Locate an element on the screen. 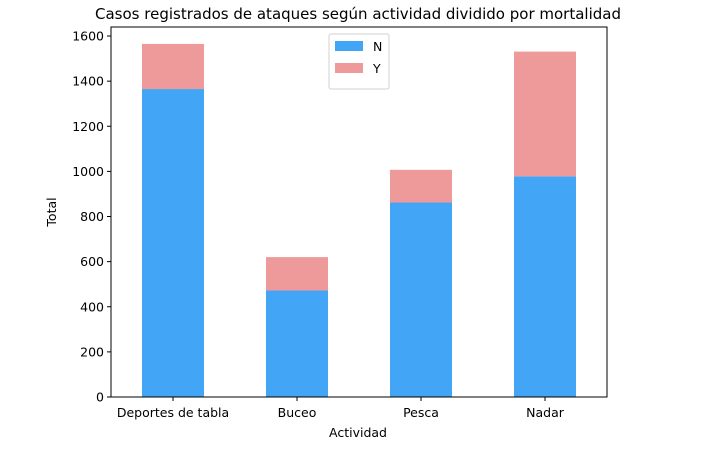 The height and width of the screenshot is (451, 713). x-tick-label: Buceo is located at coordinates (297, 412).